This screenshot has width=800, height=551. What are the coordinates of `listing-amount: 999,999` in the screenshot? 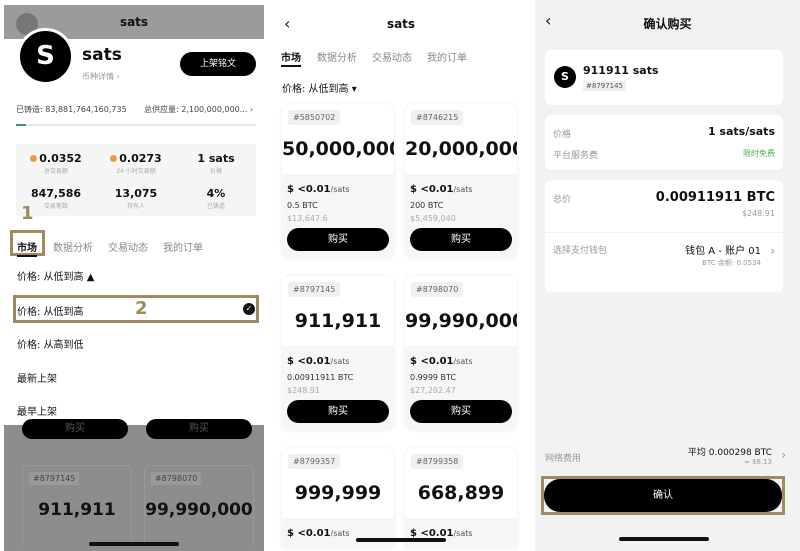 It's located at (338, 493).